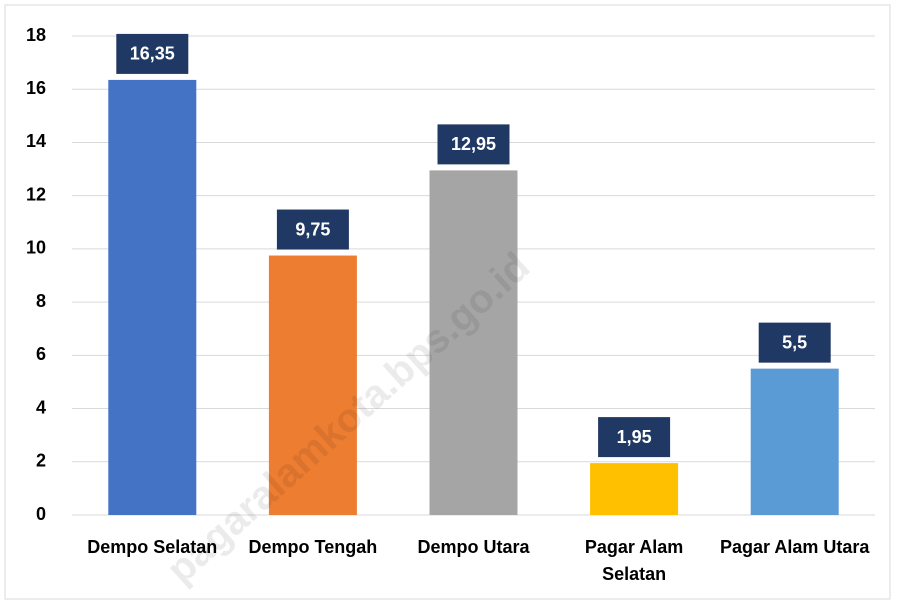 The image size is (897, 606). Describe the element at coordinates (41, 301) in the screenshot. I see `y-tick-label: 8` at that location.